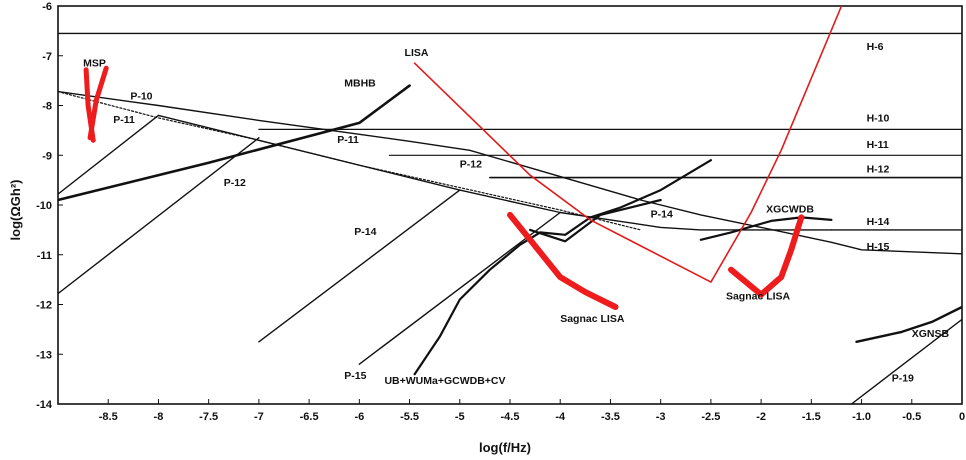 Image resolution: width=966 pixels, height=460 pixels. What do you see at coordinates (811, 417) in the screenshot?
I see `x-tick-label: -1.5` at bounding box center [811, 417].